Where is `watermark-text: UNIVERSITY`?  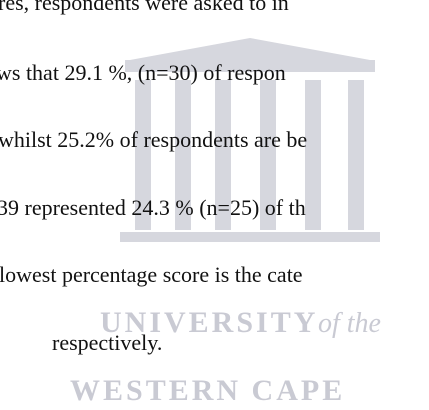 watermark-text: UNIVERSITY is located at coordinates (209, 322).